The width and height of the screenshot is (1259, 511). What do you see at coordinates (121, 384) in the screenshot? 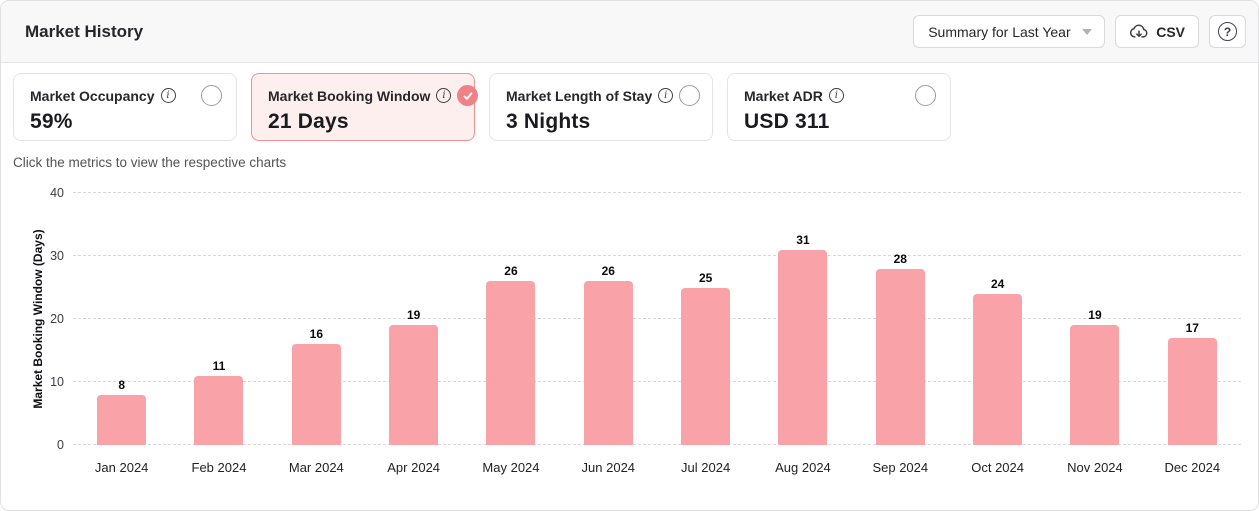
I see `bar-value-label-jan-2024: 8` at bounding box center [121, 384].